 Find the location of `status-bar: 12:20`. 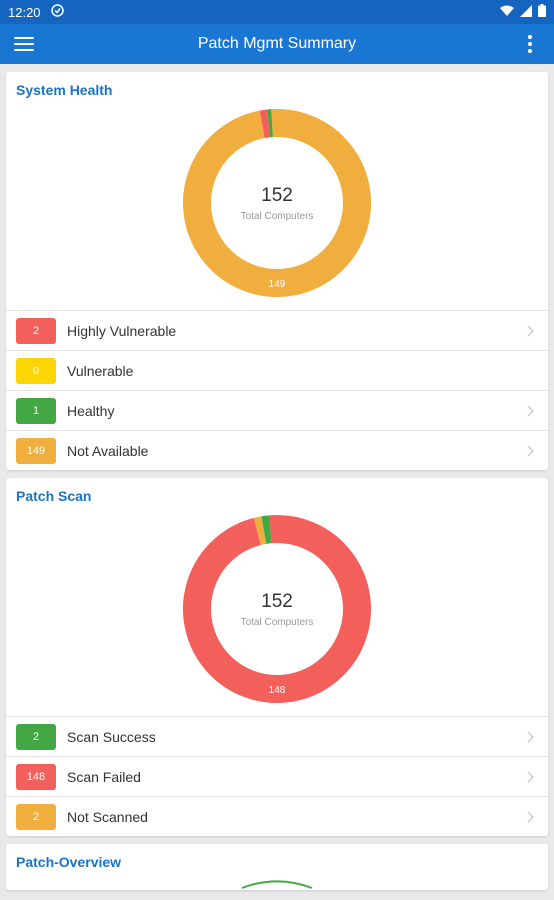

status-bar: 12:20 is located at coordinates (277, 12).